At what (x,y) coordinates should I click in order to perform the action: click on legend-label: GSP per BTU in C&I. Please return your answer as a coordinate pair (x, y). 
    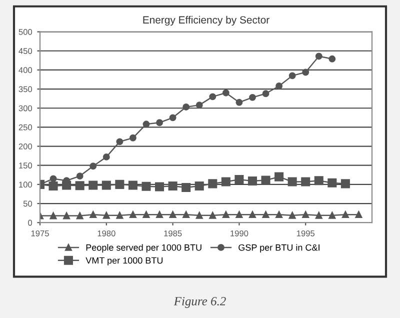
    Looking at the image, I should click on (279, 248).